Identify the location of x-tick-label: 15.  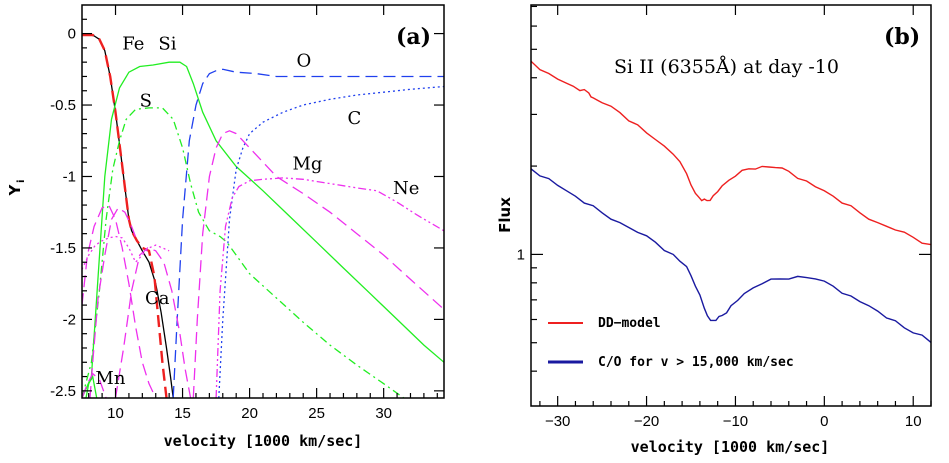
(182, 413).